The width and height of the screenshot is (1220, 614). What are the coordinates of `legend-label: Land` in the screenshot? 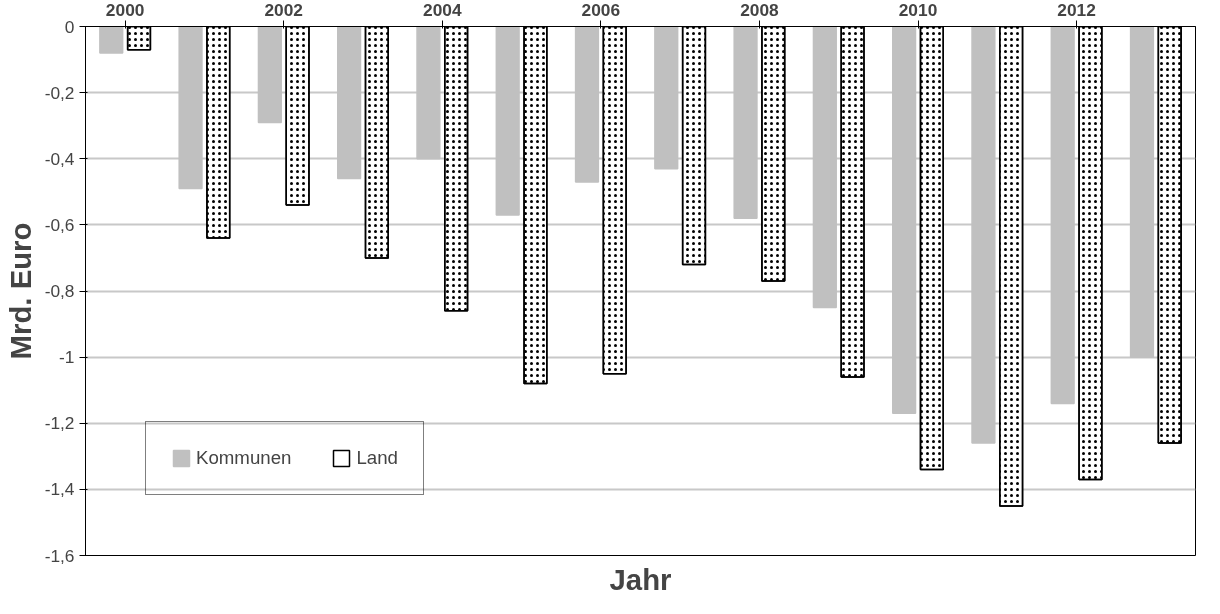 It's located at (377, 458).